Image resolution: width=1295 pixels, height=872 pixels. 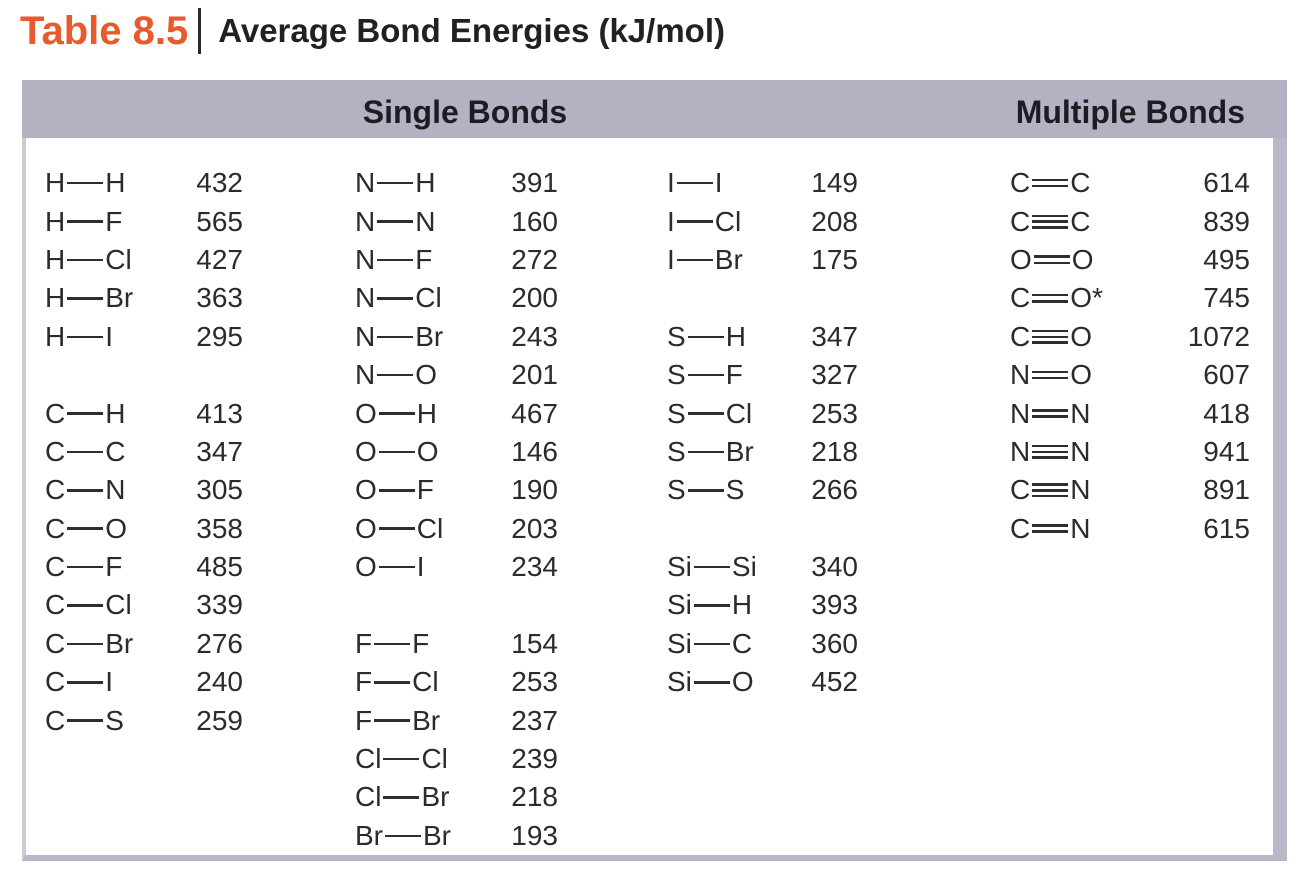 I want to click on bond-label: F Cl, so click(x=397, y=682).